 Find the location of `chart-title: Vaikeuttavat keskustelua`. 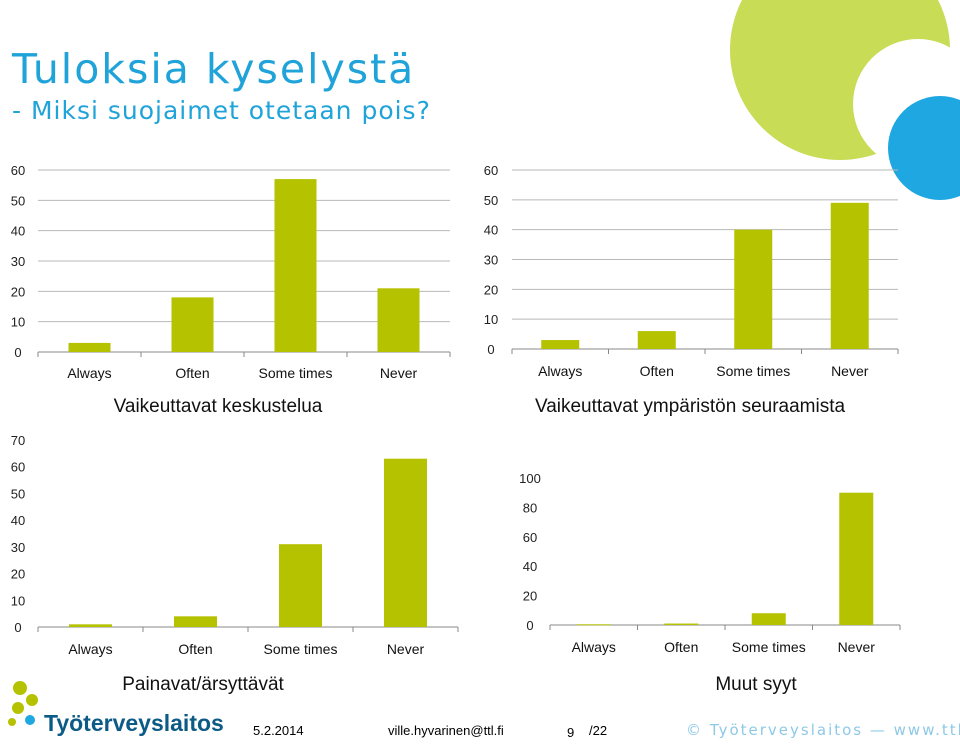

chart-title: Vaikeuttavat keskustelua is located at coordinates (218, 406).